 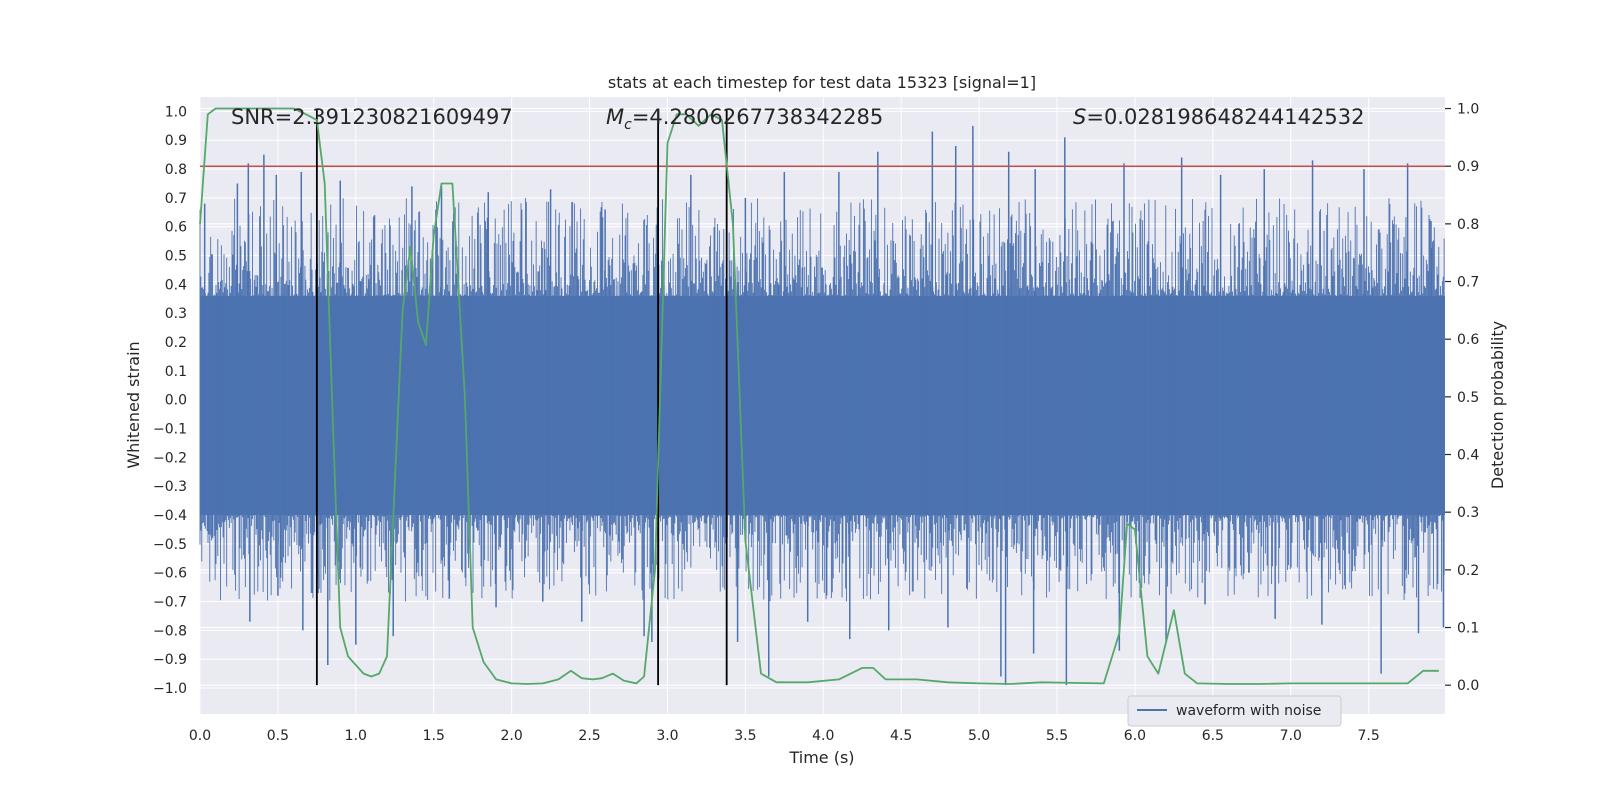 I want to click on legend: waveform with noise, so click(x=1234, y=711).